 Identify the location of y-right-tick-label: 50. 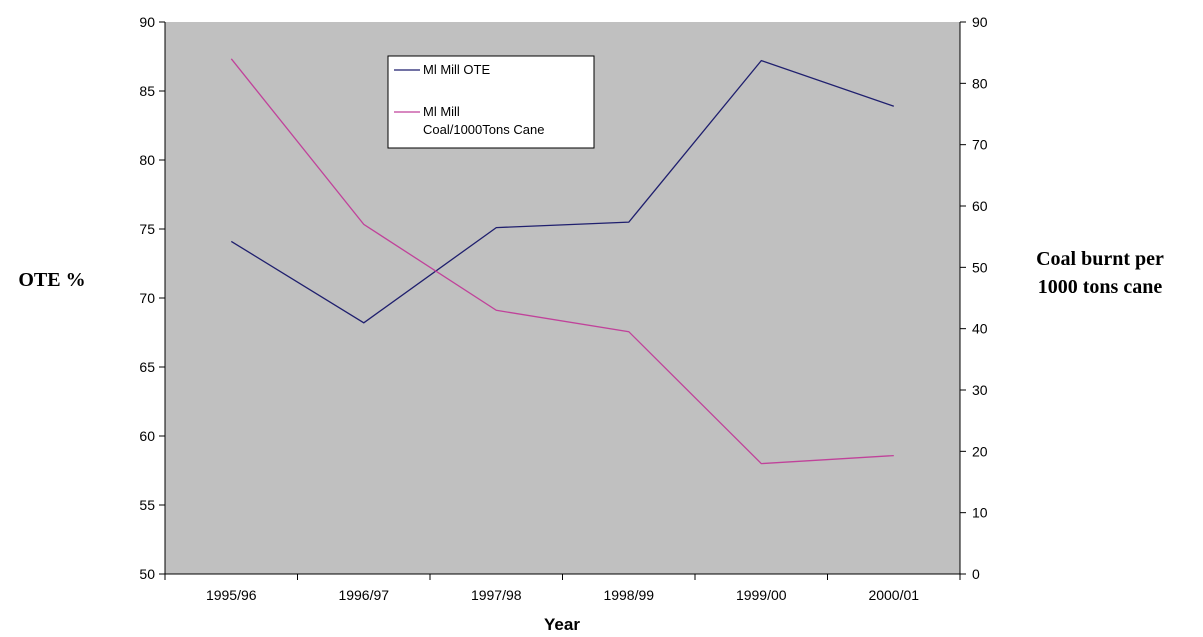
(980, 267).